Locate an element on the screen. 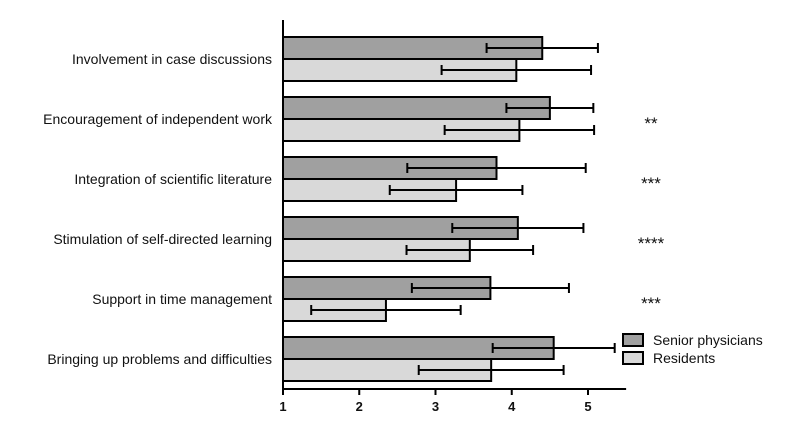 The width and height of the screenshot is (800, 428). x-tick-label: 3 is located at coordinates (435, 406).